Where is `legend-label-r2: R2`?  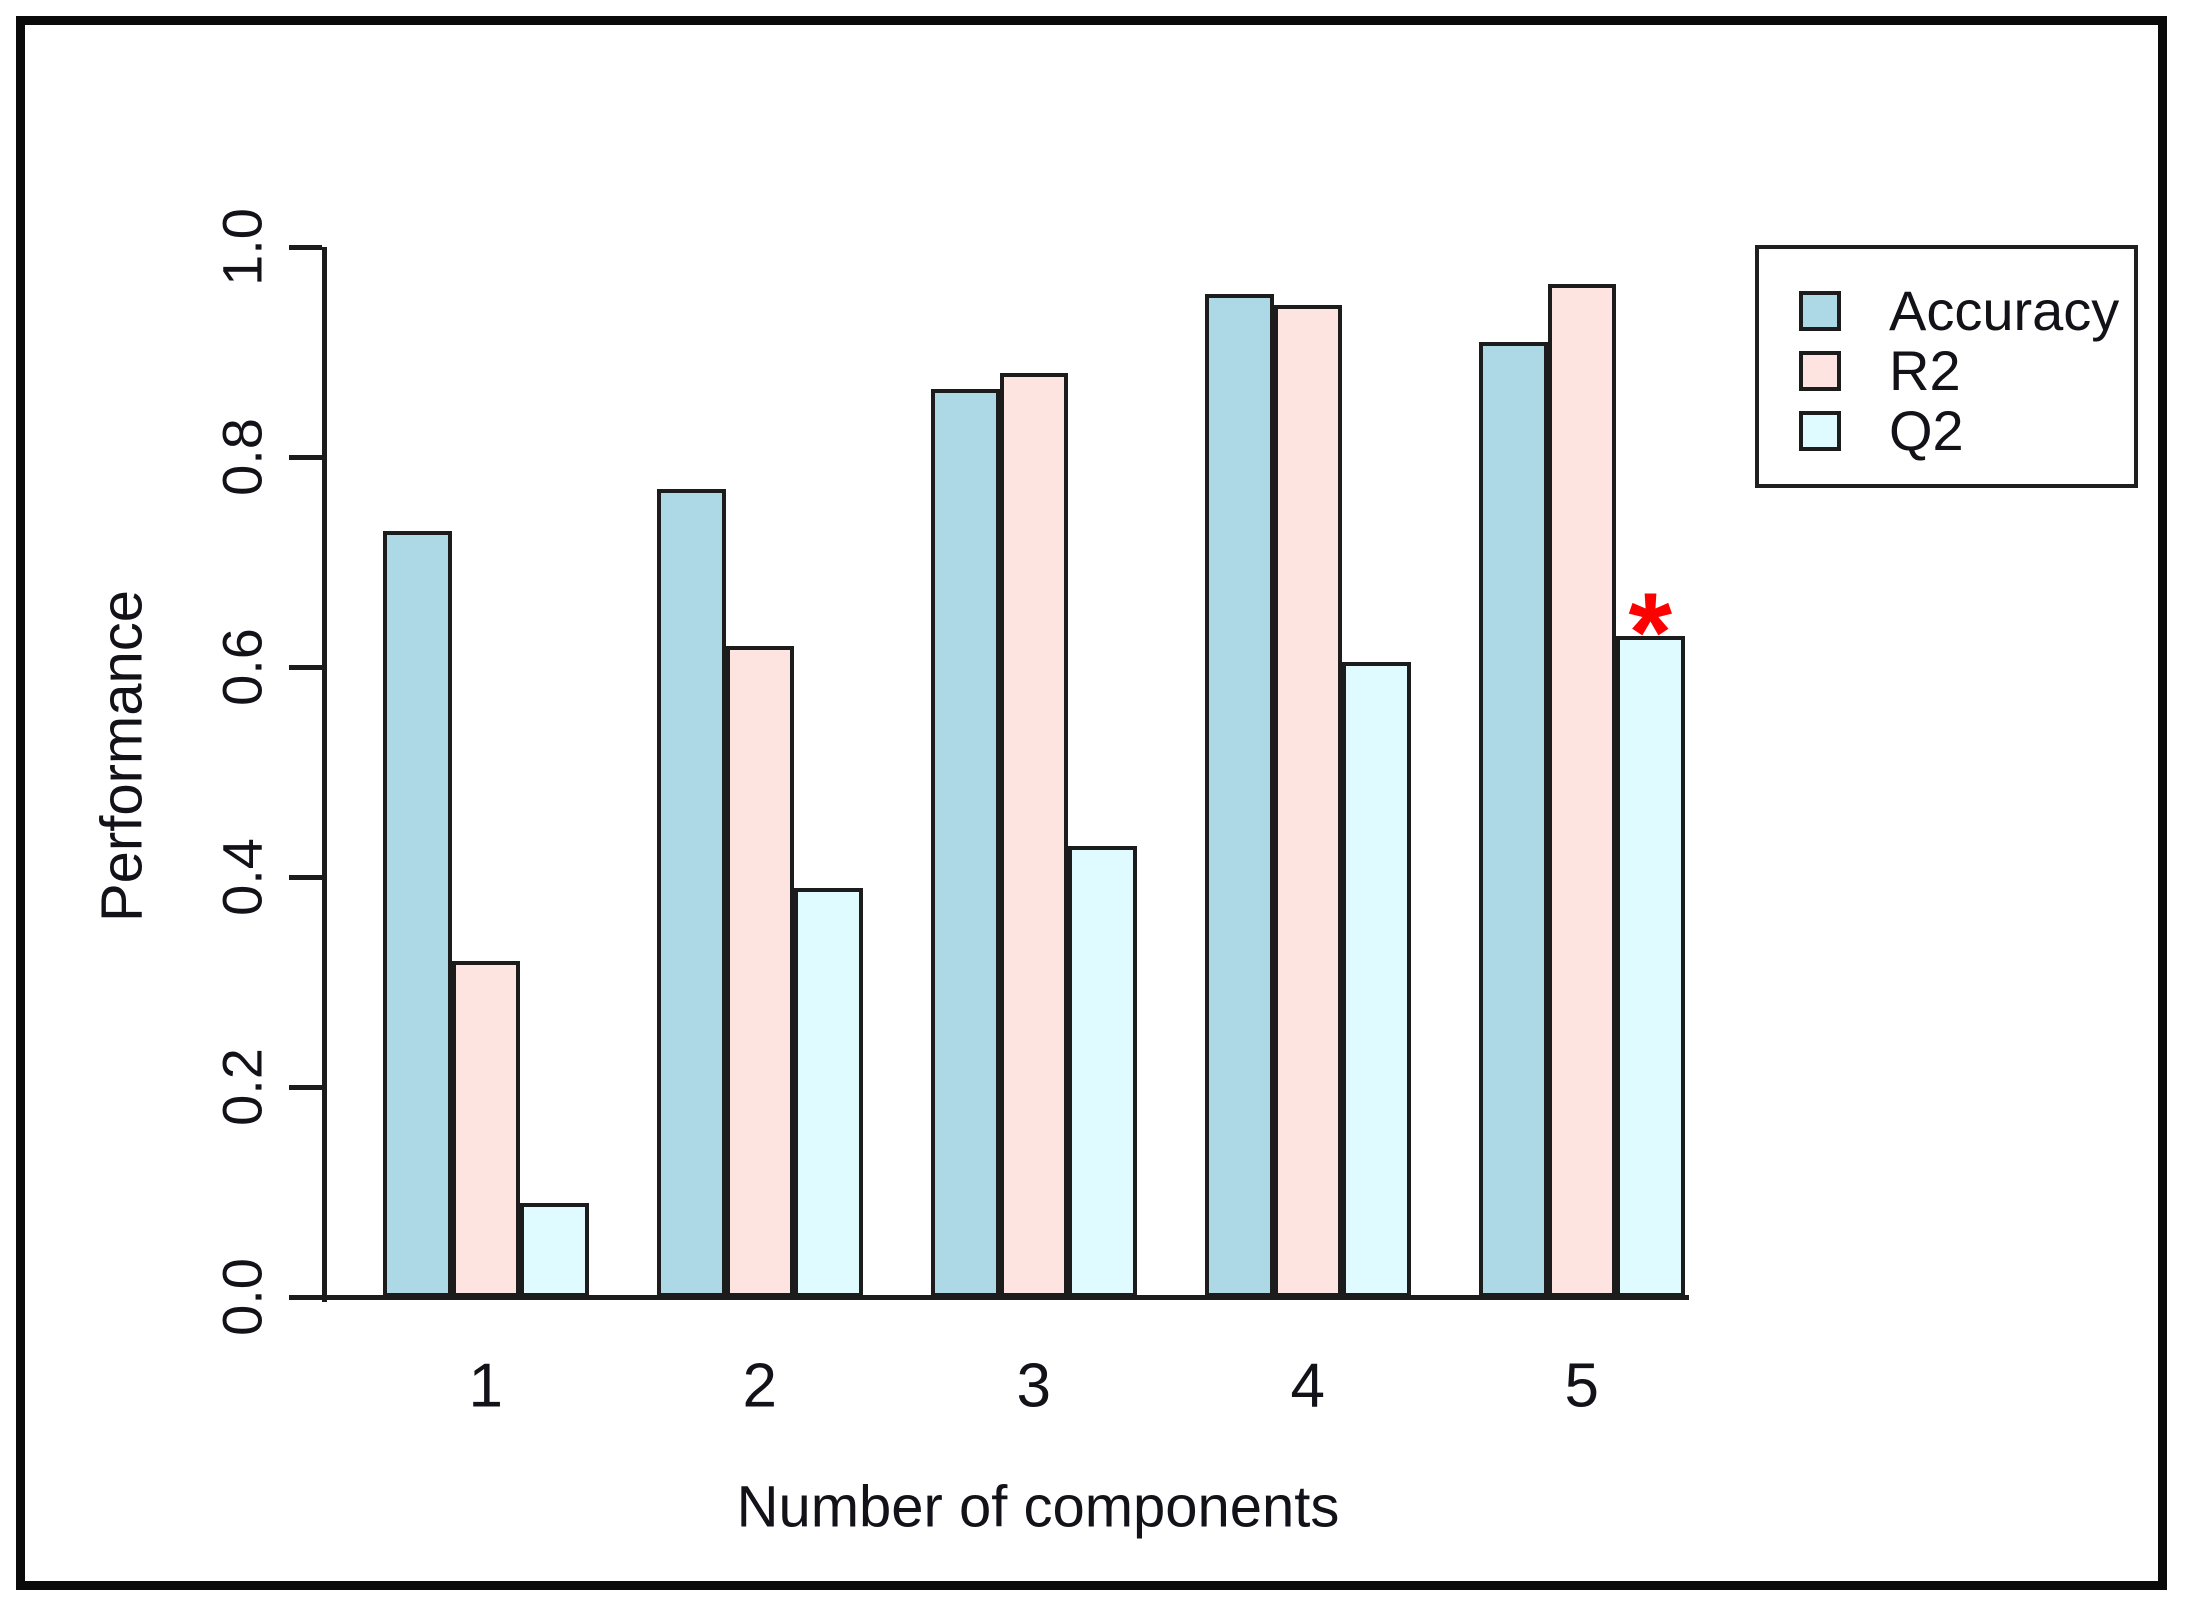
legend-label-r2: R2 is located at coordinates (1925, 370).